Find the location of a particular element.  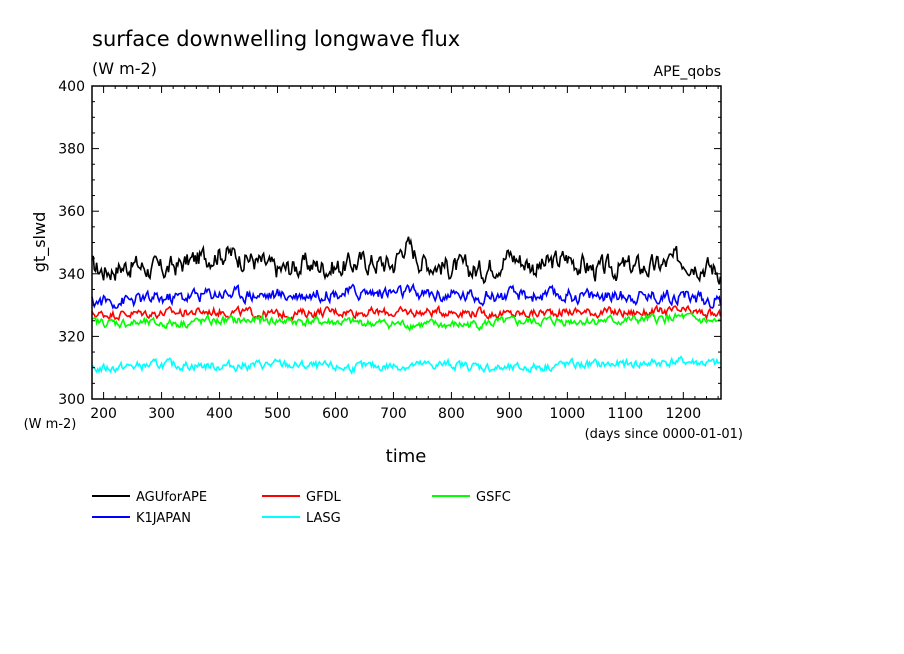

series-line-lasg is located at coordinates (406, 365).